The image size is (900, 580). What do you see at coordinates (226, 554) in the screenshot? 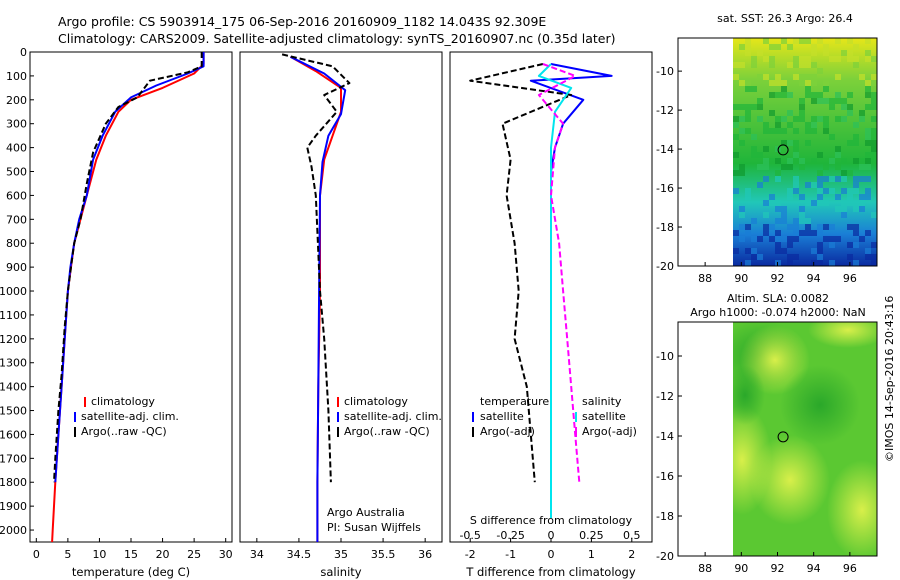
I see `x-tick-label: 30` at bounding box center [226, 554].